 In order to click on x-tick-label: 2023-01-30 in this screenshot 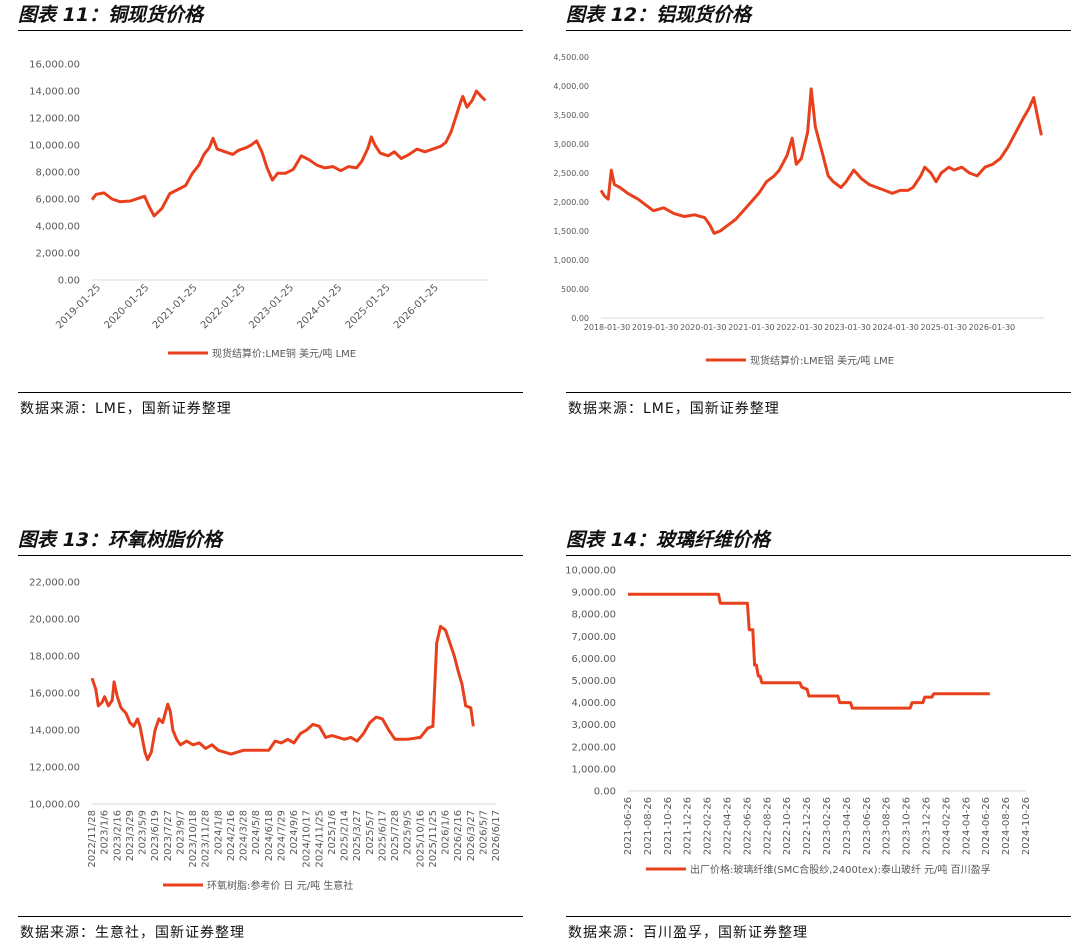, I will do `click(847, 327)`.